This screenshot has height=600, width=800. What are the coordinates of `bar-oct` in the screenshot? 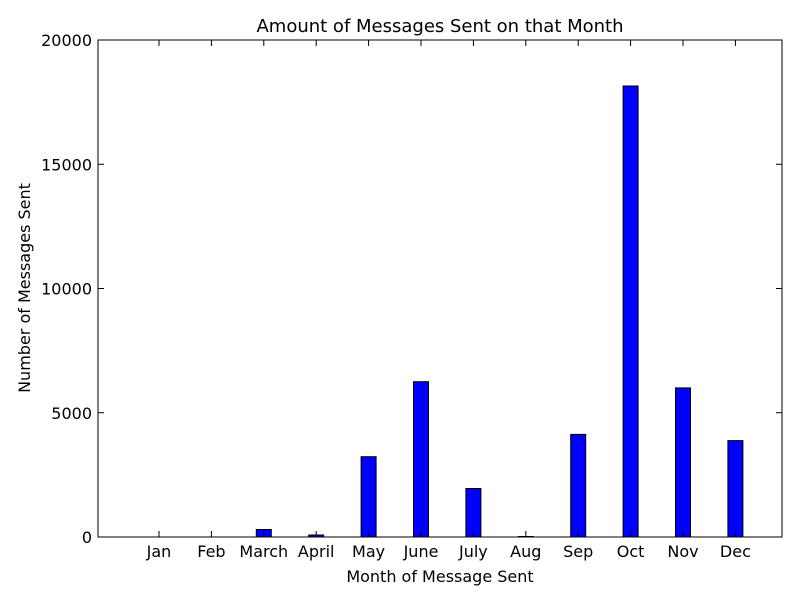 It's located at (630, 311).